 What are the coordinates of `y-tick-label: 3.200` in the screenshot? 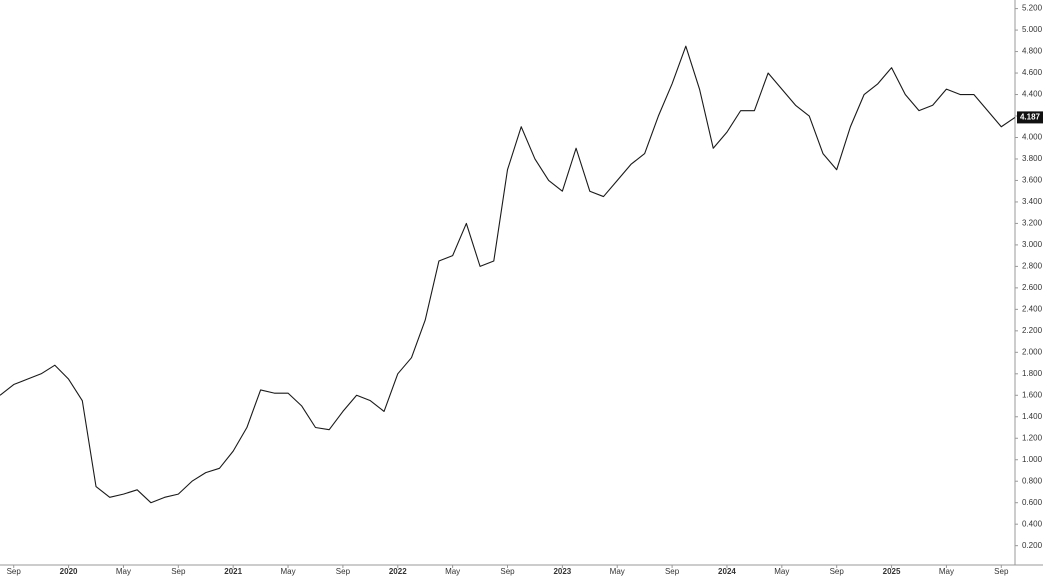 It's located at (1032, 223).